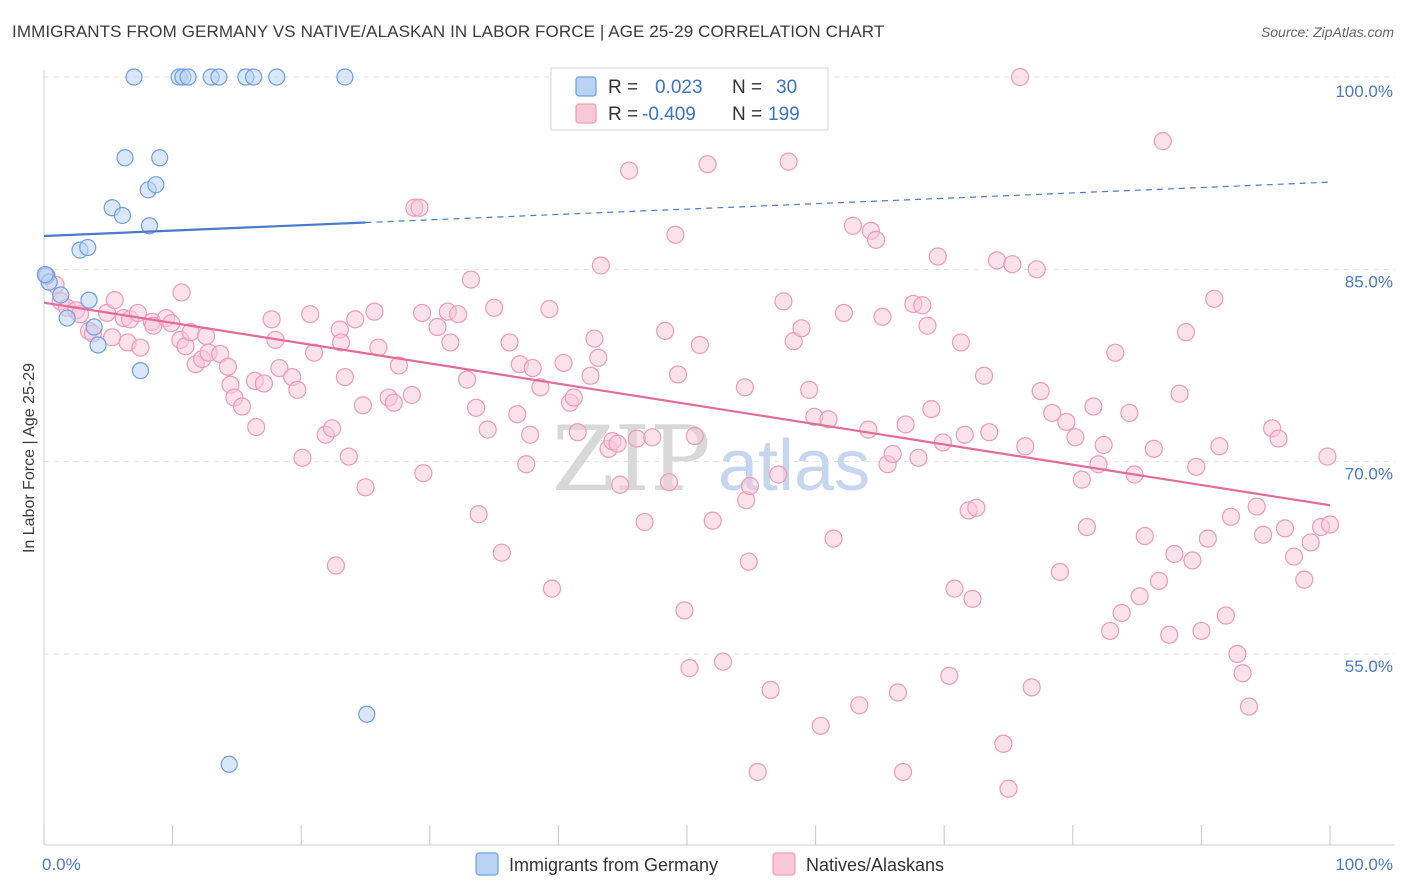  I want to click on legend-n-value-germany: 30, so click(786, 87).